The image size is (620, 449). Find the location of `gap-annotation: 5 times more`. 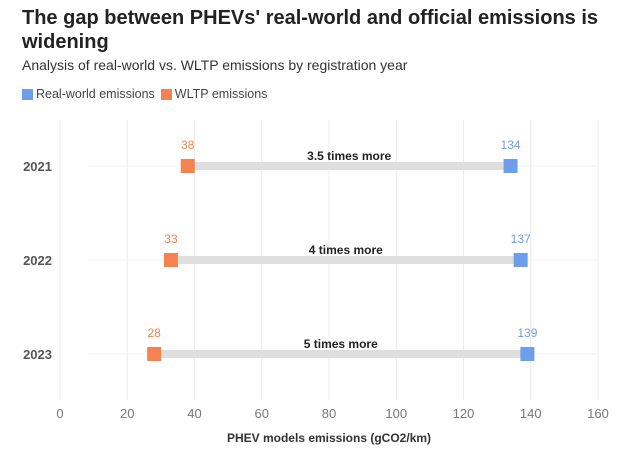

gap-annotation: 5 times more is located at coordinates (341, 344).